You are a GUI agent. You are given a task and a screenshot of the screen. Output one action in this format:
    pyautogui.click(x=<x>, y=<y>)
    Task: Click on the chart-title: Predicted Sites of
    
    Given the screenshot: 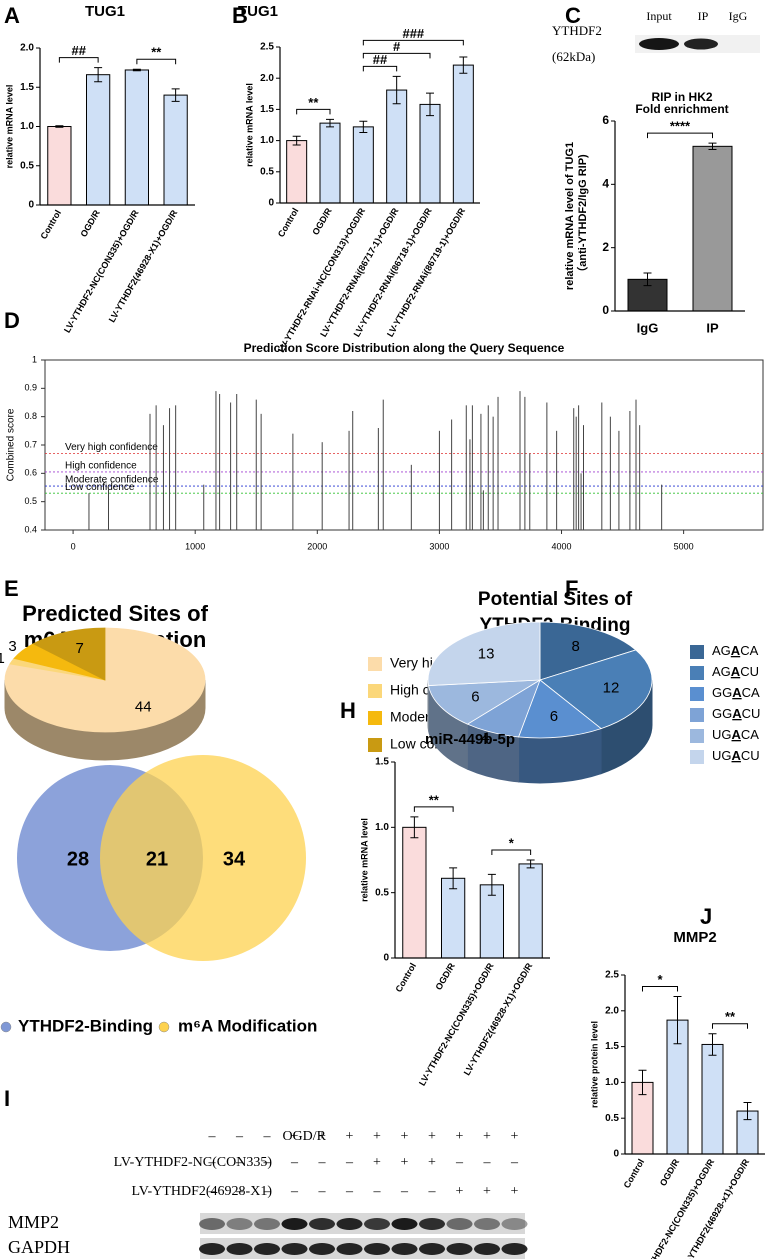 What is the action you would take?
    pyautogui.click(x=115, y=613)
    